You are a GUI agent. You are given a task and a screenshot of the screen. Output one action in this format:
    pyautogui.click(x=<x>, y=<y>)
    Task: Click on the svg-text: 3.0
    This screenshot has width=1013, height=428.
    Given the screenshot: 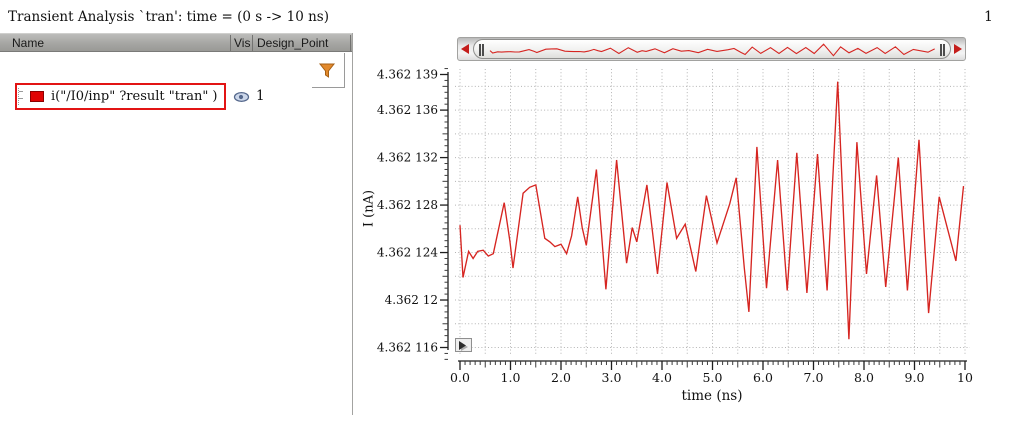 What is the action you would take?
    pyautogui.click(x=612, y=377)
    